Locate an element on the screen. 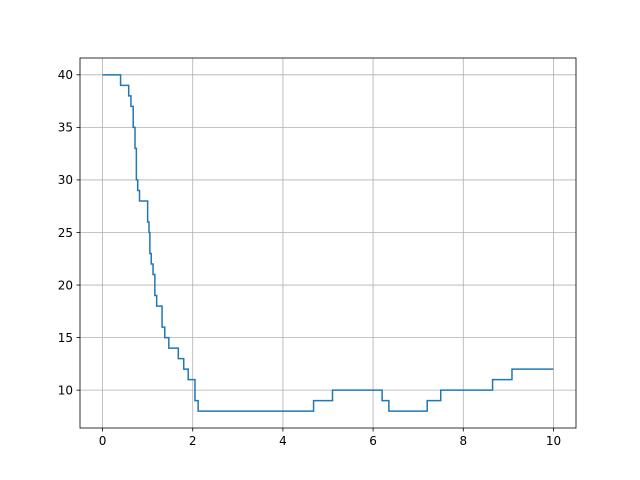 The image size is (640, 480). y-tick-label: 35 is located at coordinates (65, 128).